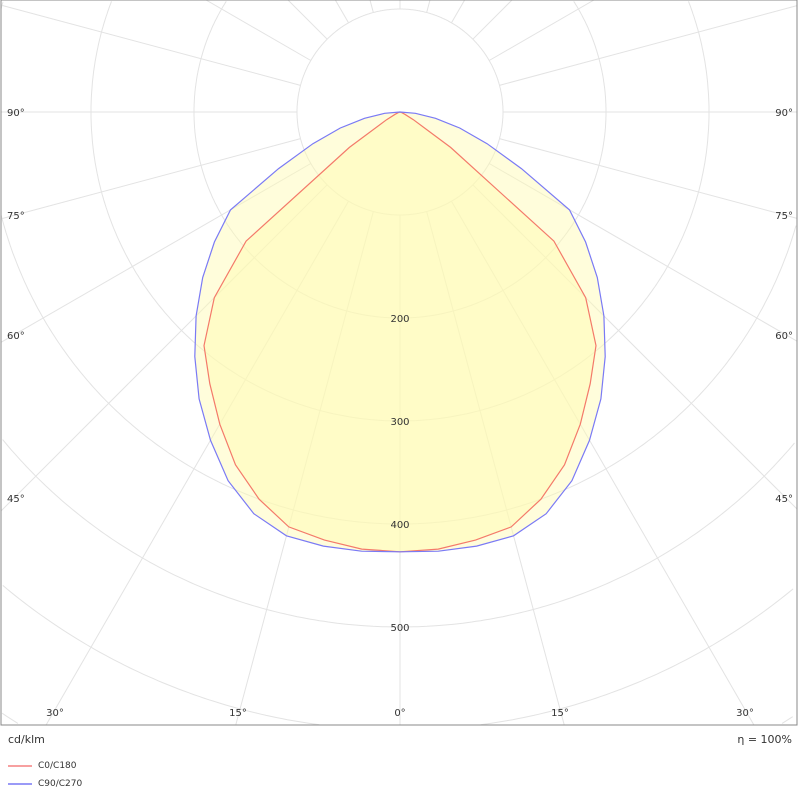 Image resolution: width=800 pixels, height=800 pixels. I want to click on legend-item-c0: C0/C180, so click(42, 766).